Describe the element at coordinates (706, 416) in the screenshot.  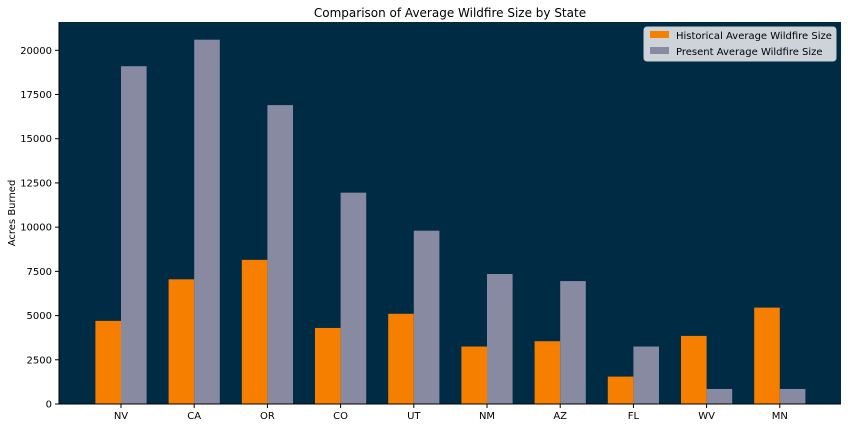
I see `x-tick-label-wv: WV` at that location.